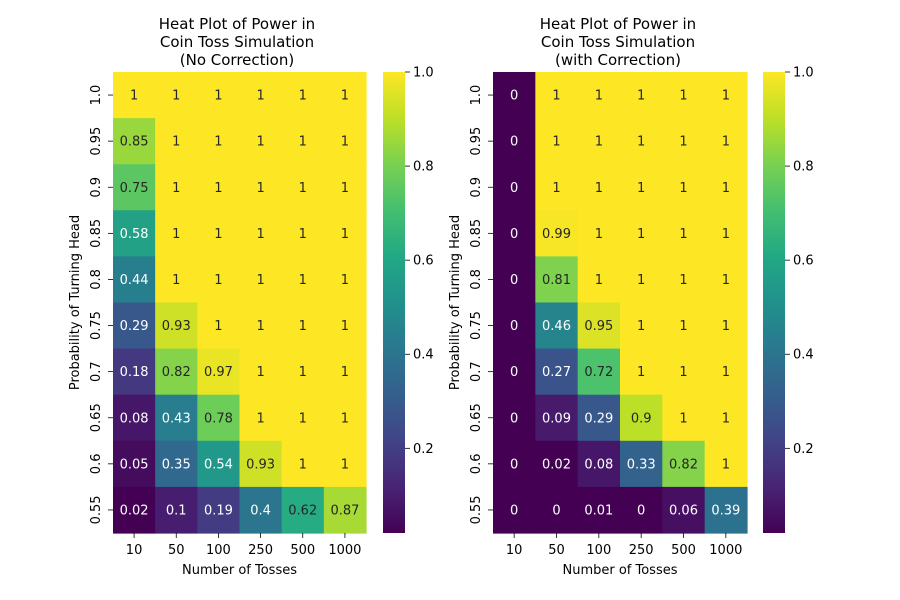 The image size is (900, 600). I want to click on cell-value-label: 0.97, so click(218, 372).